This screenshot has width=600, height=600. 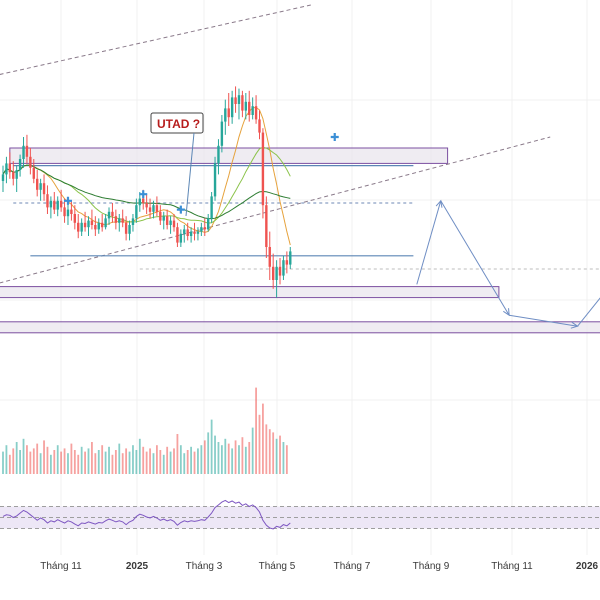 I want to click on utad-label-box, so click(x=177, y=123).